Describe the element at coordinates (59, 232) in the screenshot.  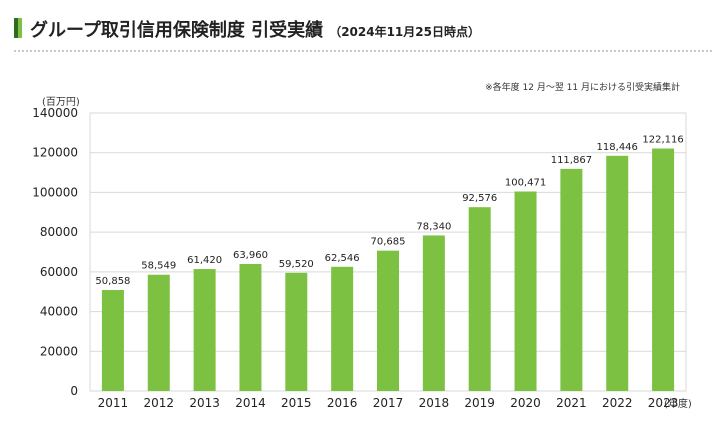
I see `y-tick-label: 80000` at that location.